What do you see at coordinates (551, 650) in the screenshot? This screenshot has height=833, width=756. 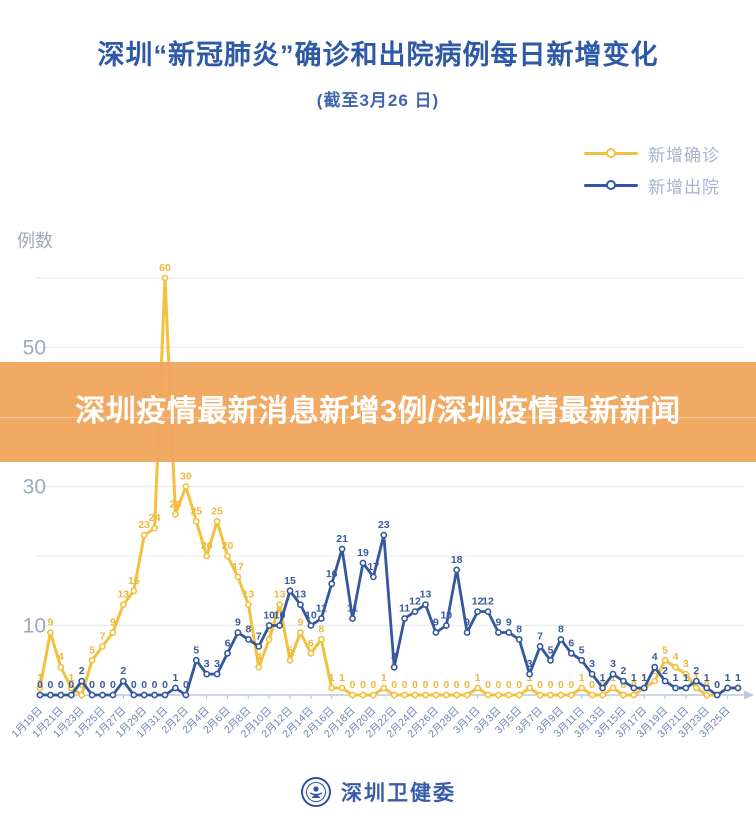 I see `series-discharged-value-label: 5` at bounding box center [551, 650].